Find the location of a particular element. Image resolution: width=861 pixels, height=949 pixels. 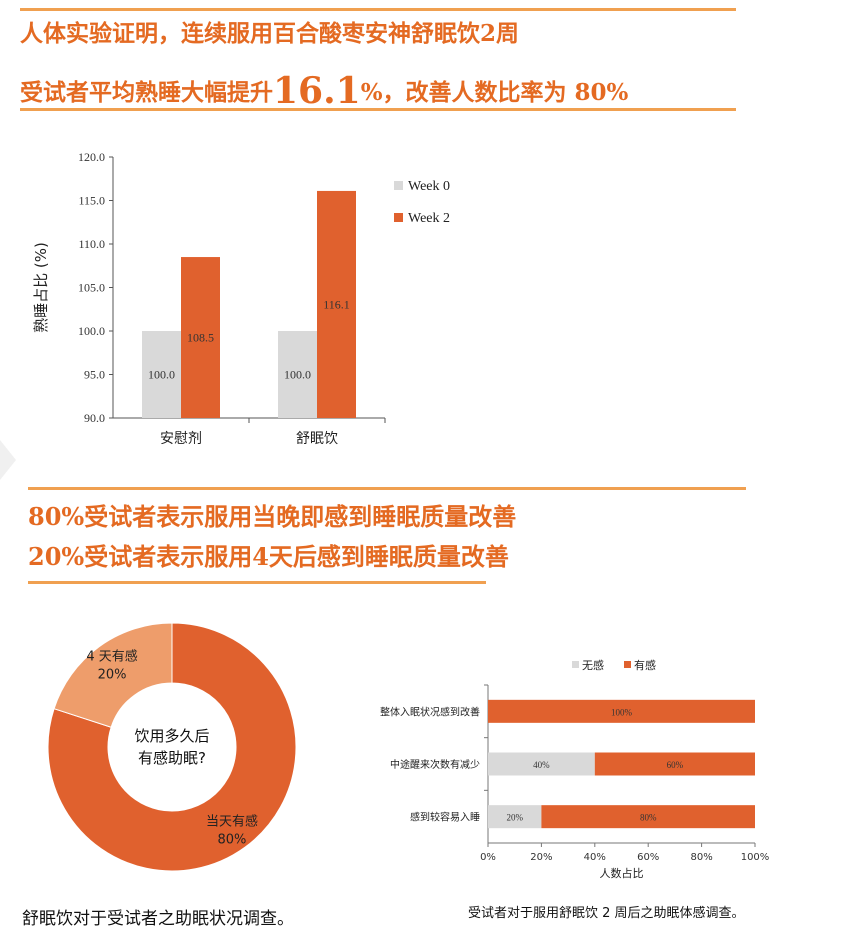

headline-line2-prefix: 受试者平均熟睡大幅提升 is located at coordinates (146, 92).